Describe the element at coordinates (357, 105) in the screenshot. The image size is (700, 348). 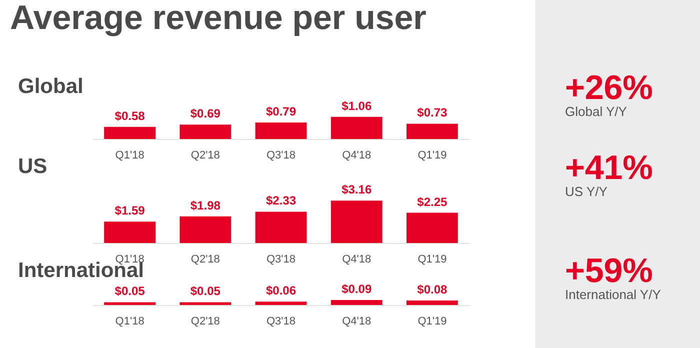
I see `data-label: $1.06` at that location.